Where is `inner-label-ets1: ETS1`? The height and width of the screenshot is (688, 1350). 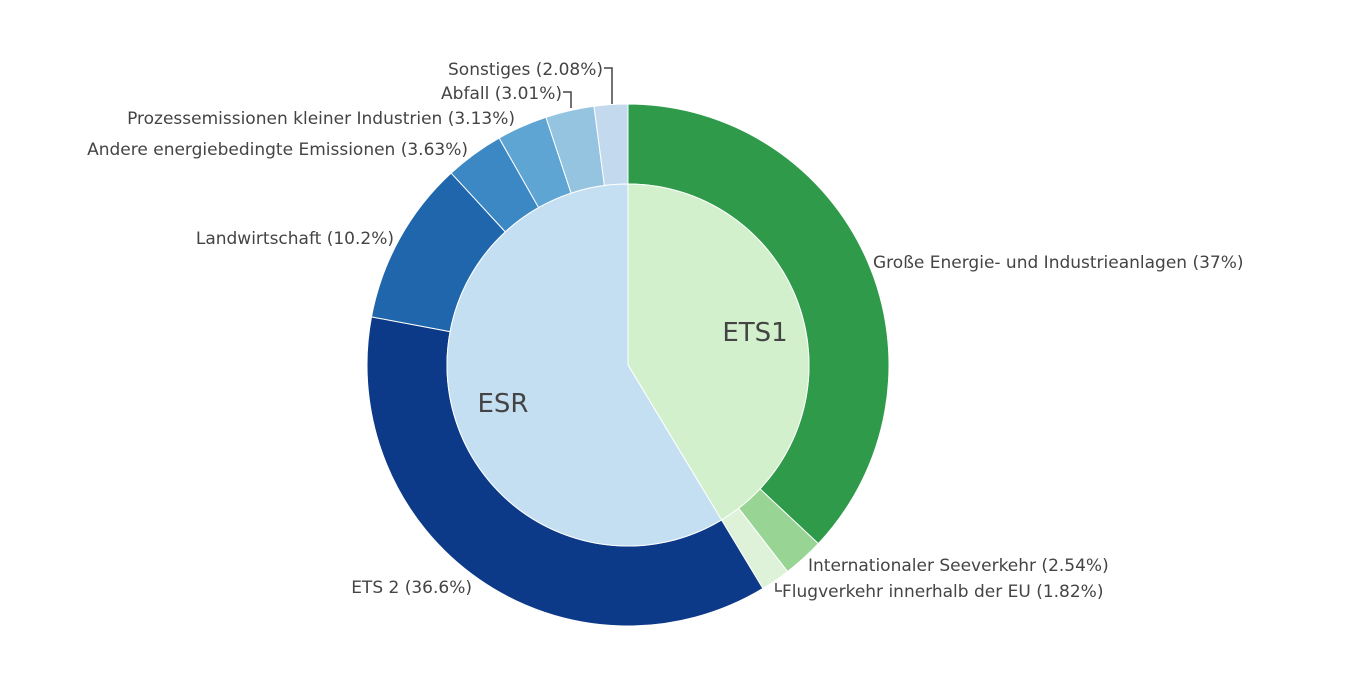
inner-label-ets1: ETS1 is located at coordinates (754, 333).